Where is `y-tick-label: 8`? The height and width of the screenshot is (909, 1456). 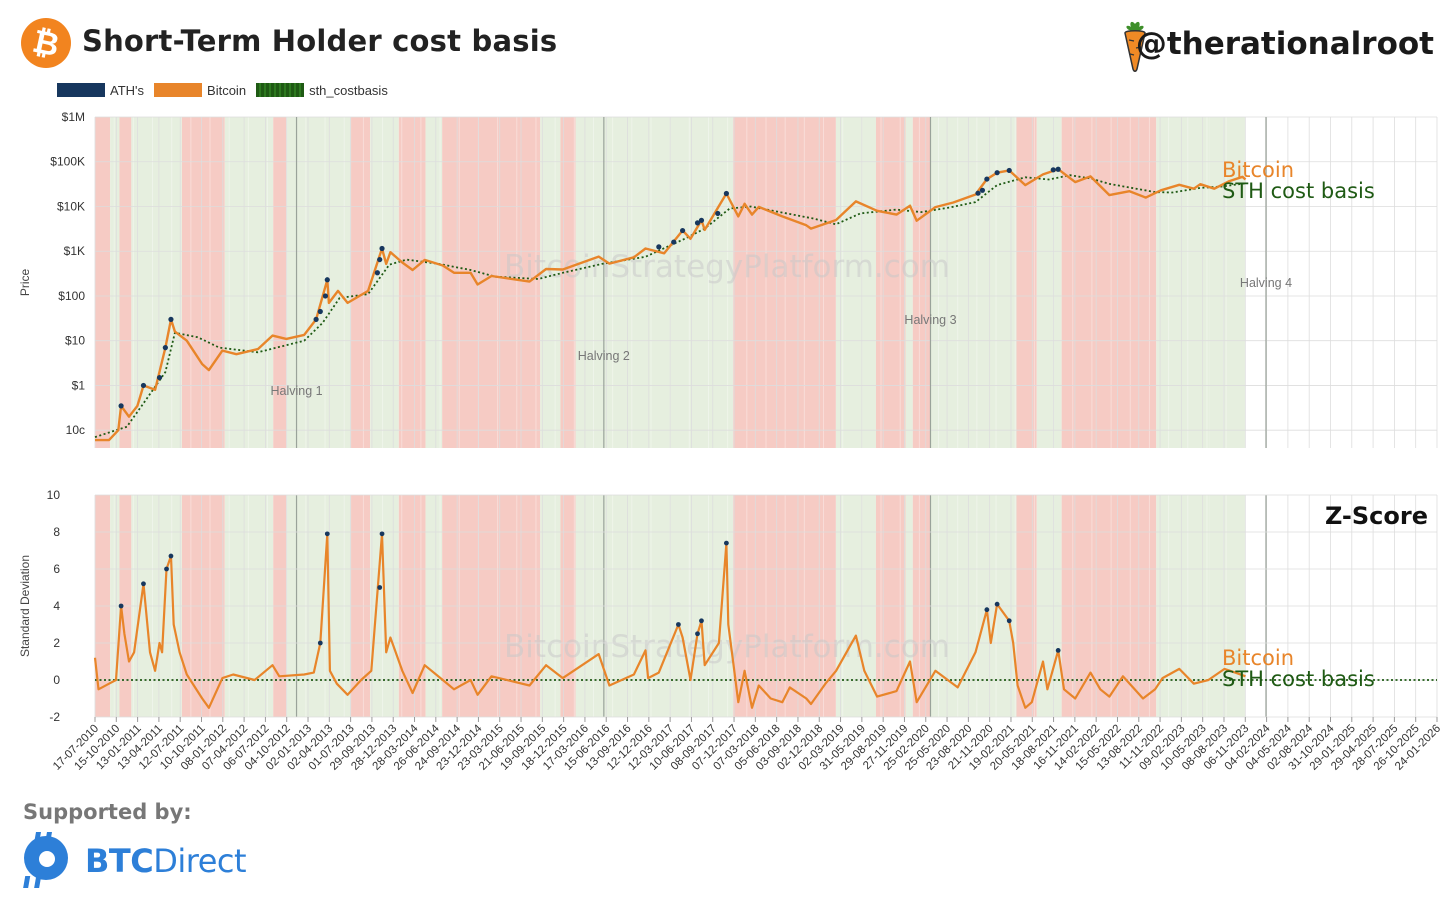
y-tick-label: 8 is located at coordinates (56, 532).